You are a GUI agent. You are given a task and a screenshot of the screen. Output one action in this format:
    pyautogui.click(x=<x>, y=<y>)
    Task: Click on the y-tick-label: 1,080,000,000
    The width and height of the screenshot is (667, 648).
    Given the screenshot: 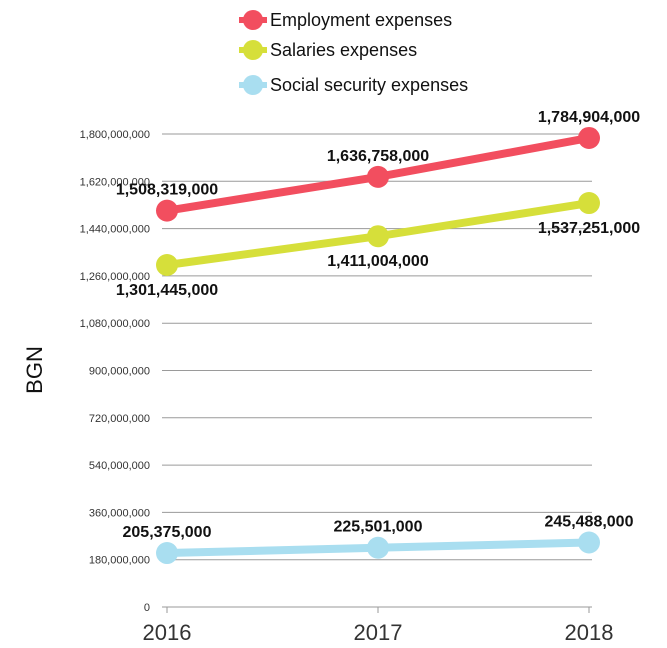 What is the action you would take?
    pyautogui.click(x=115, y=324)
    